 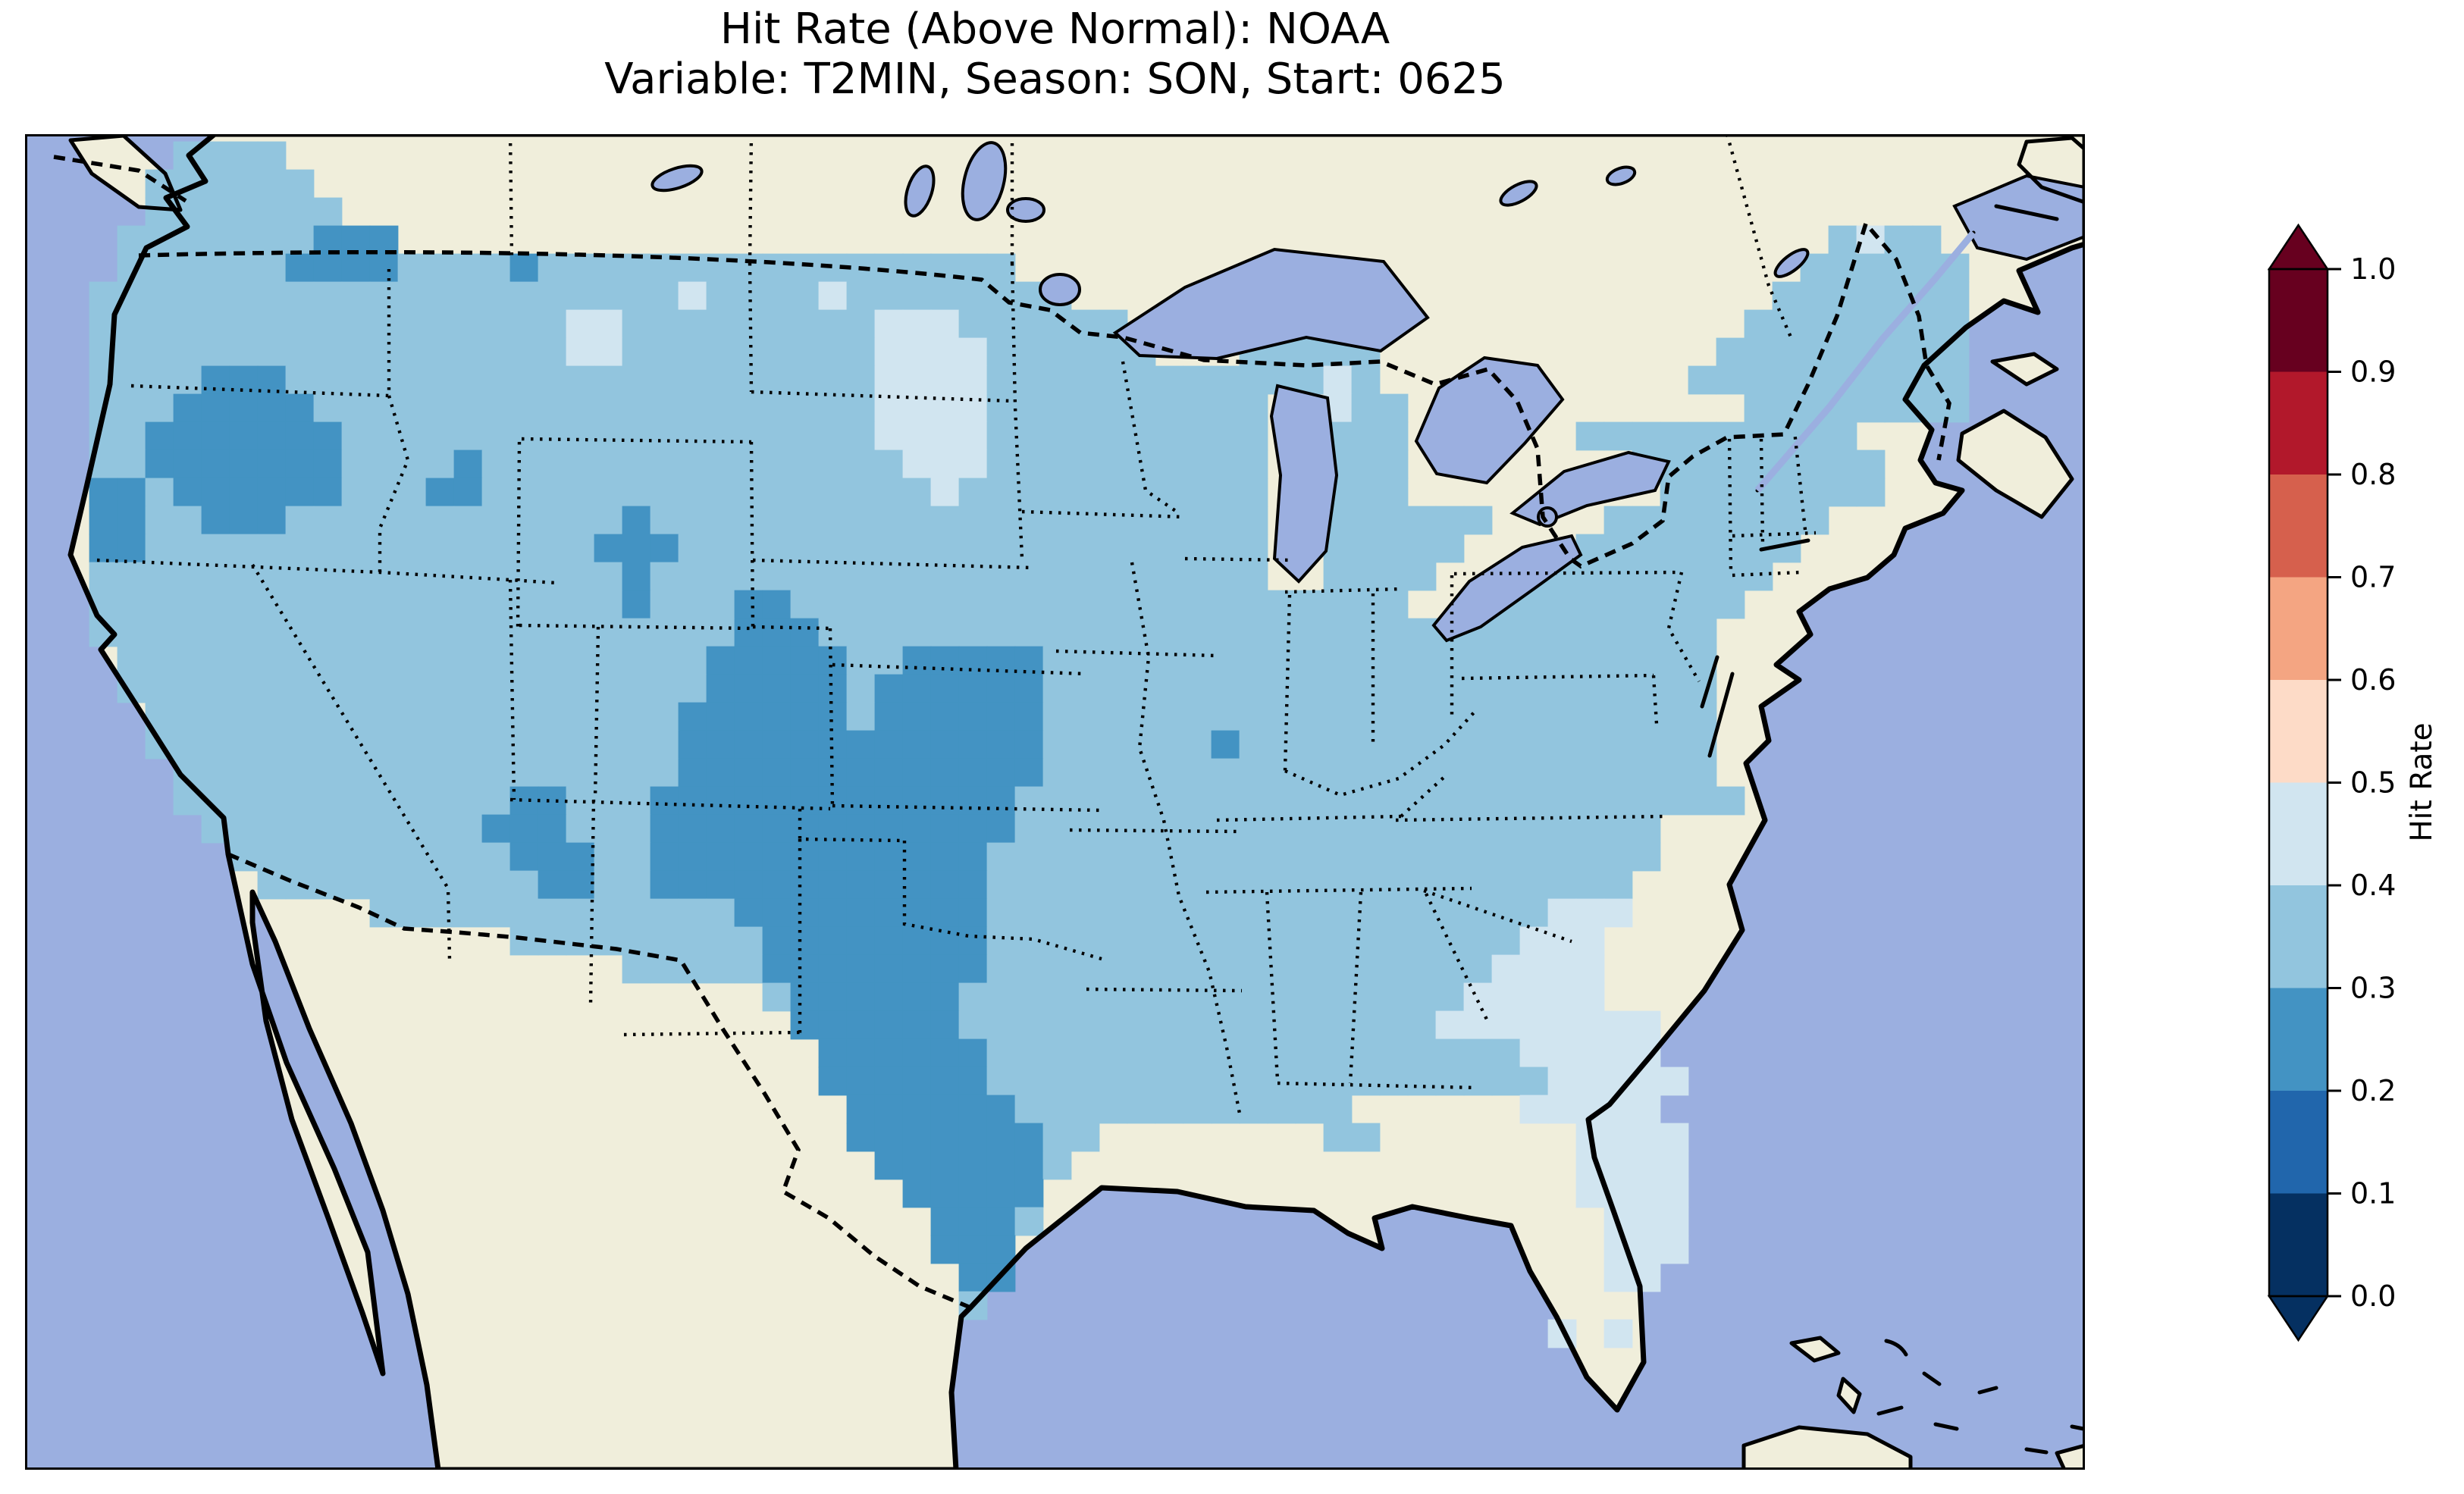 What do you see at coordinates (2298, 1318) in the screenshot?
I see `colorbar-arrow-down` at bounding box center [2298, 1318].